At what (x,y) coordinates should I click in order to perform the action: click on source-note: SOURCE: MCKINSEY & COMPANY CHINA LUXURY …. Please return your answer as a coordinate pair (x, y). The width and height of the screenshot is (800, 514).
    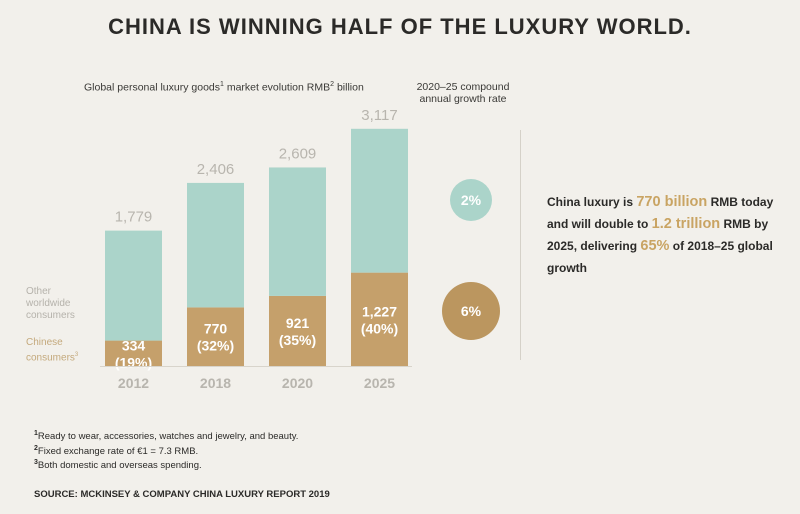
    Looking at the image, I should click on (182, 494).